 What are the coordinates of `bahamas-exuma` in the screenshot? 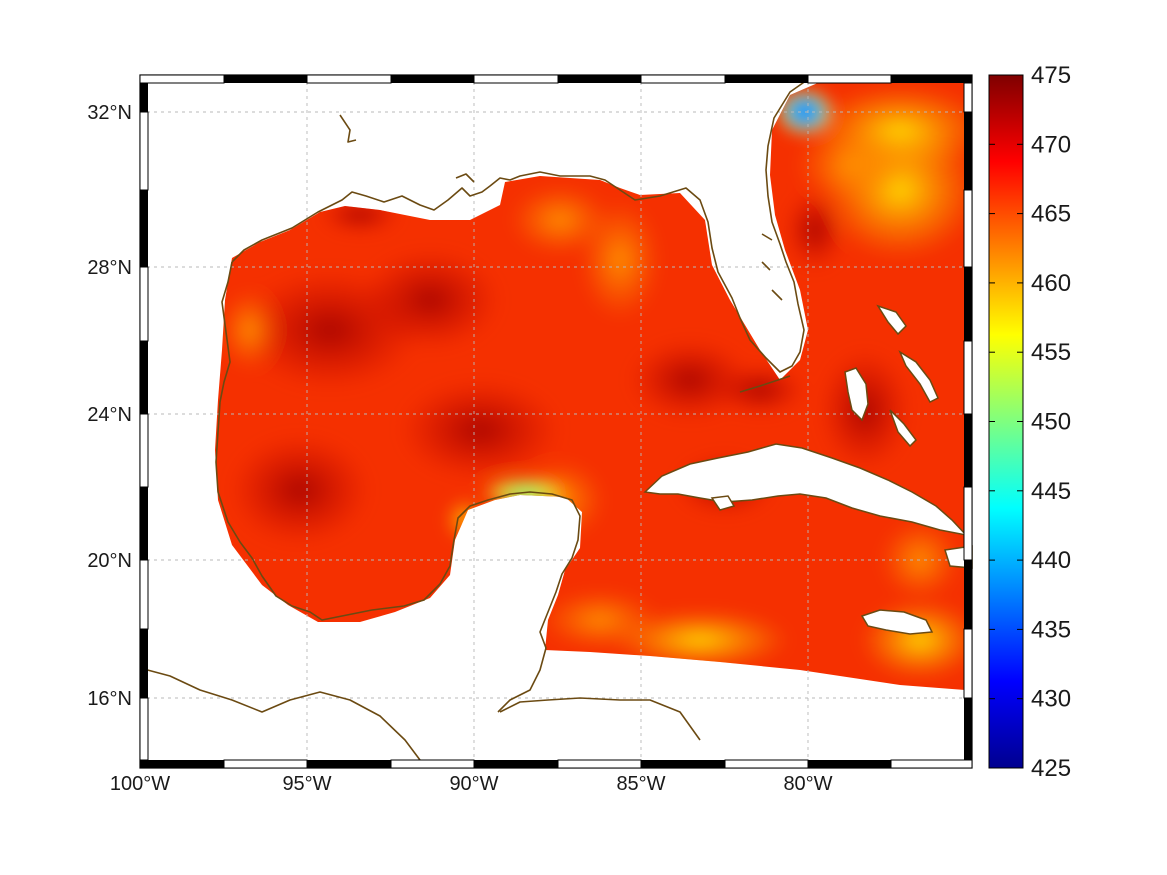 It's located at (903, 428).